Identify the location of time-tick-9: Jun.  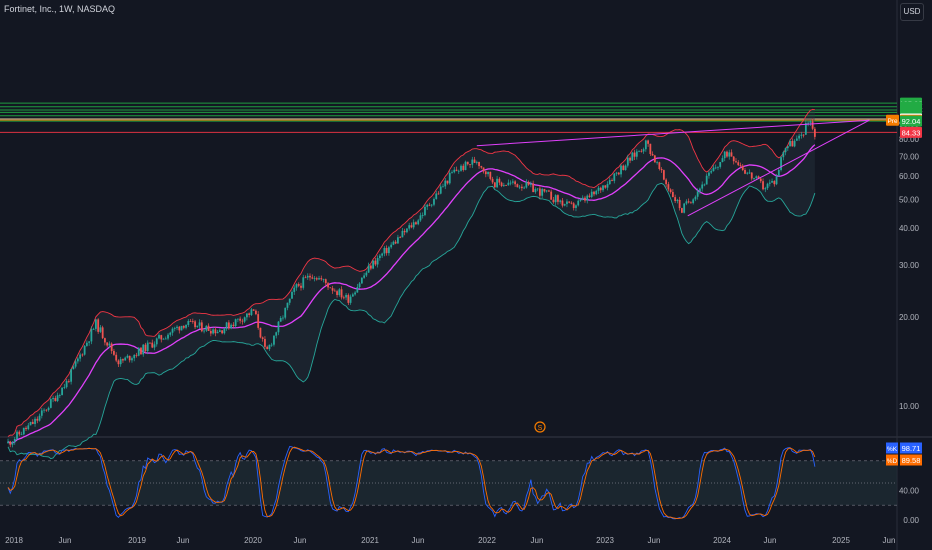
(537, 540).